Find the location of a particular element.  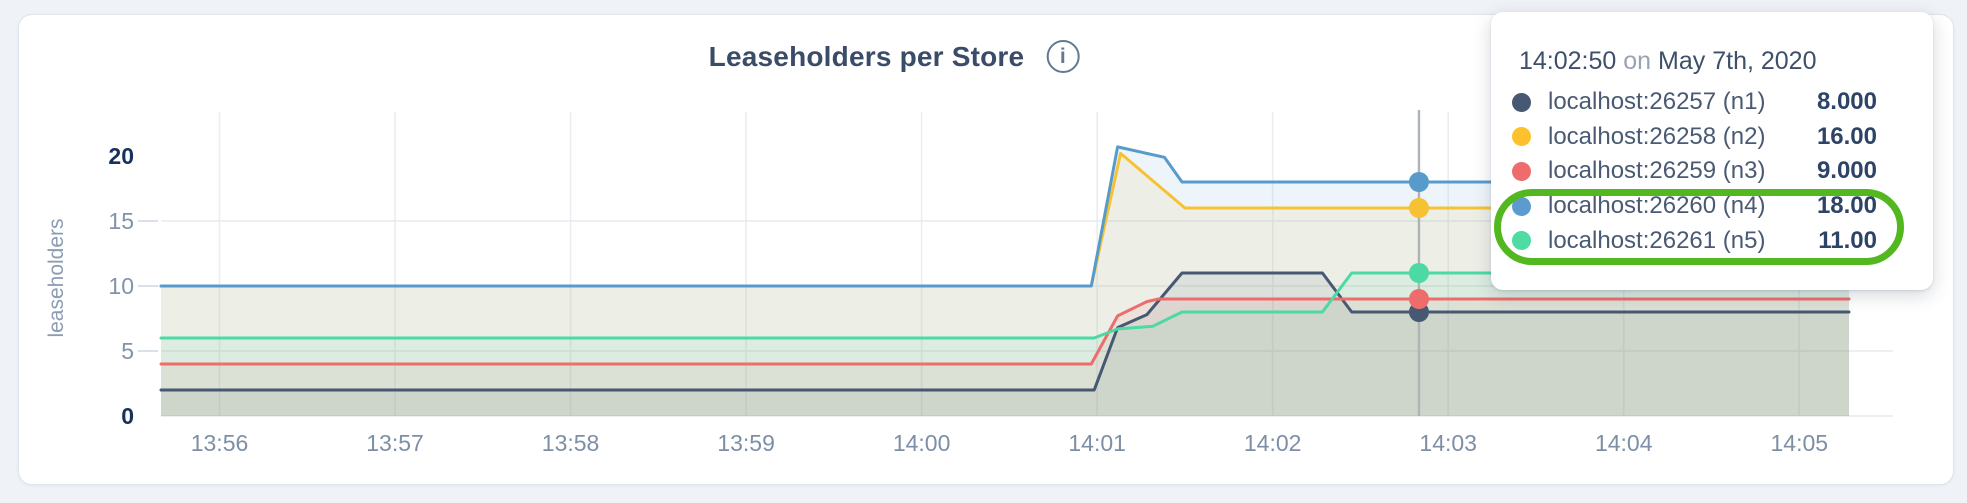

y-tick-label: 0 is located at coordinates (127, 416).